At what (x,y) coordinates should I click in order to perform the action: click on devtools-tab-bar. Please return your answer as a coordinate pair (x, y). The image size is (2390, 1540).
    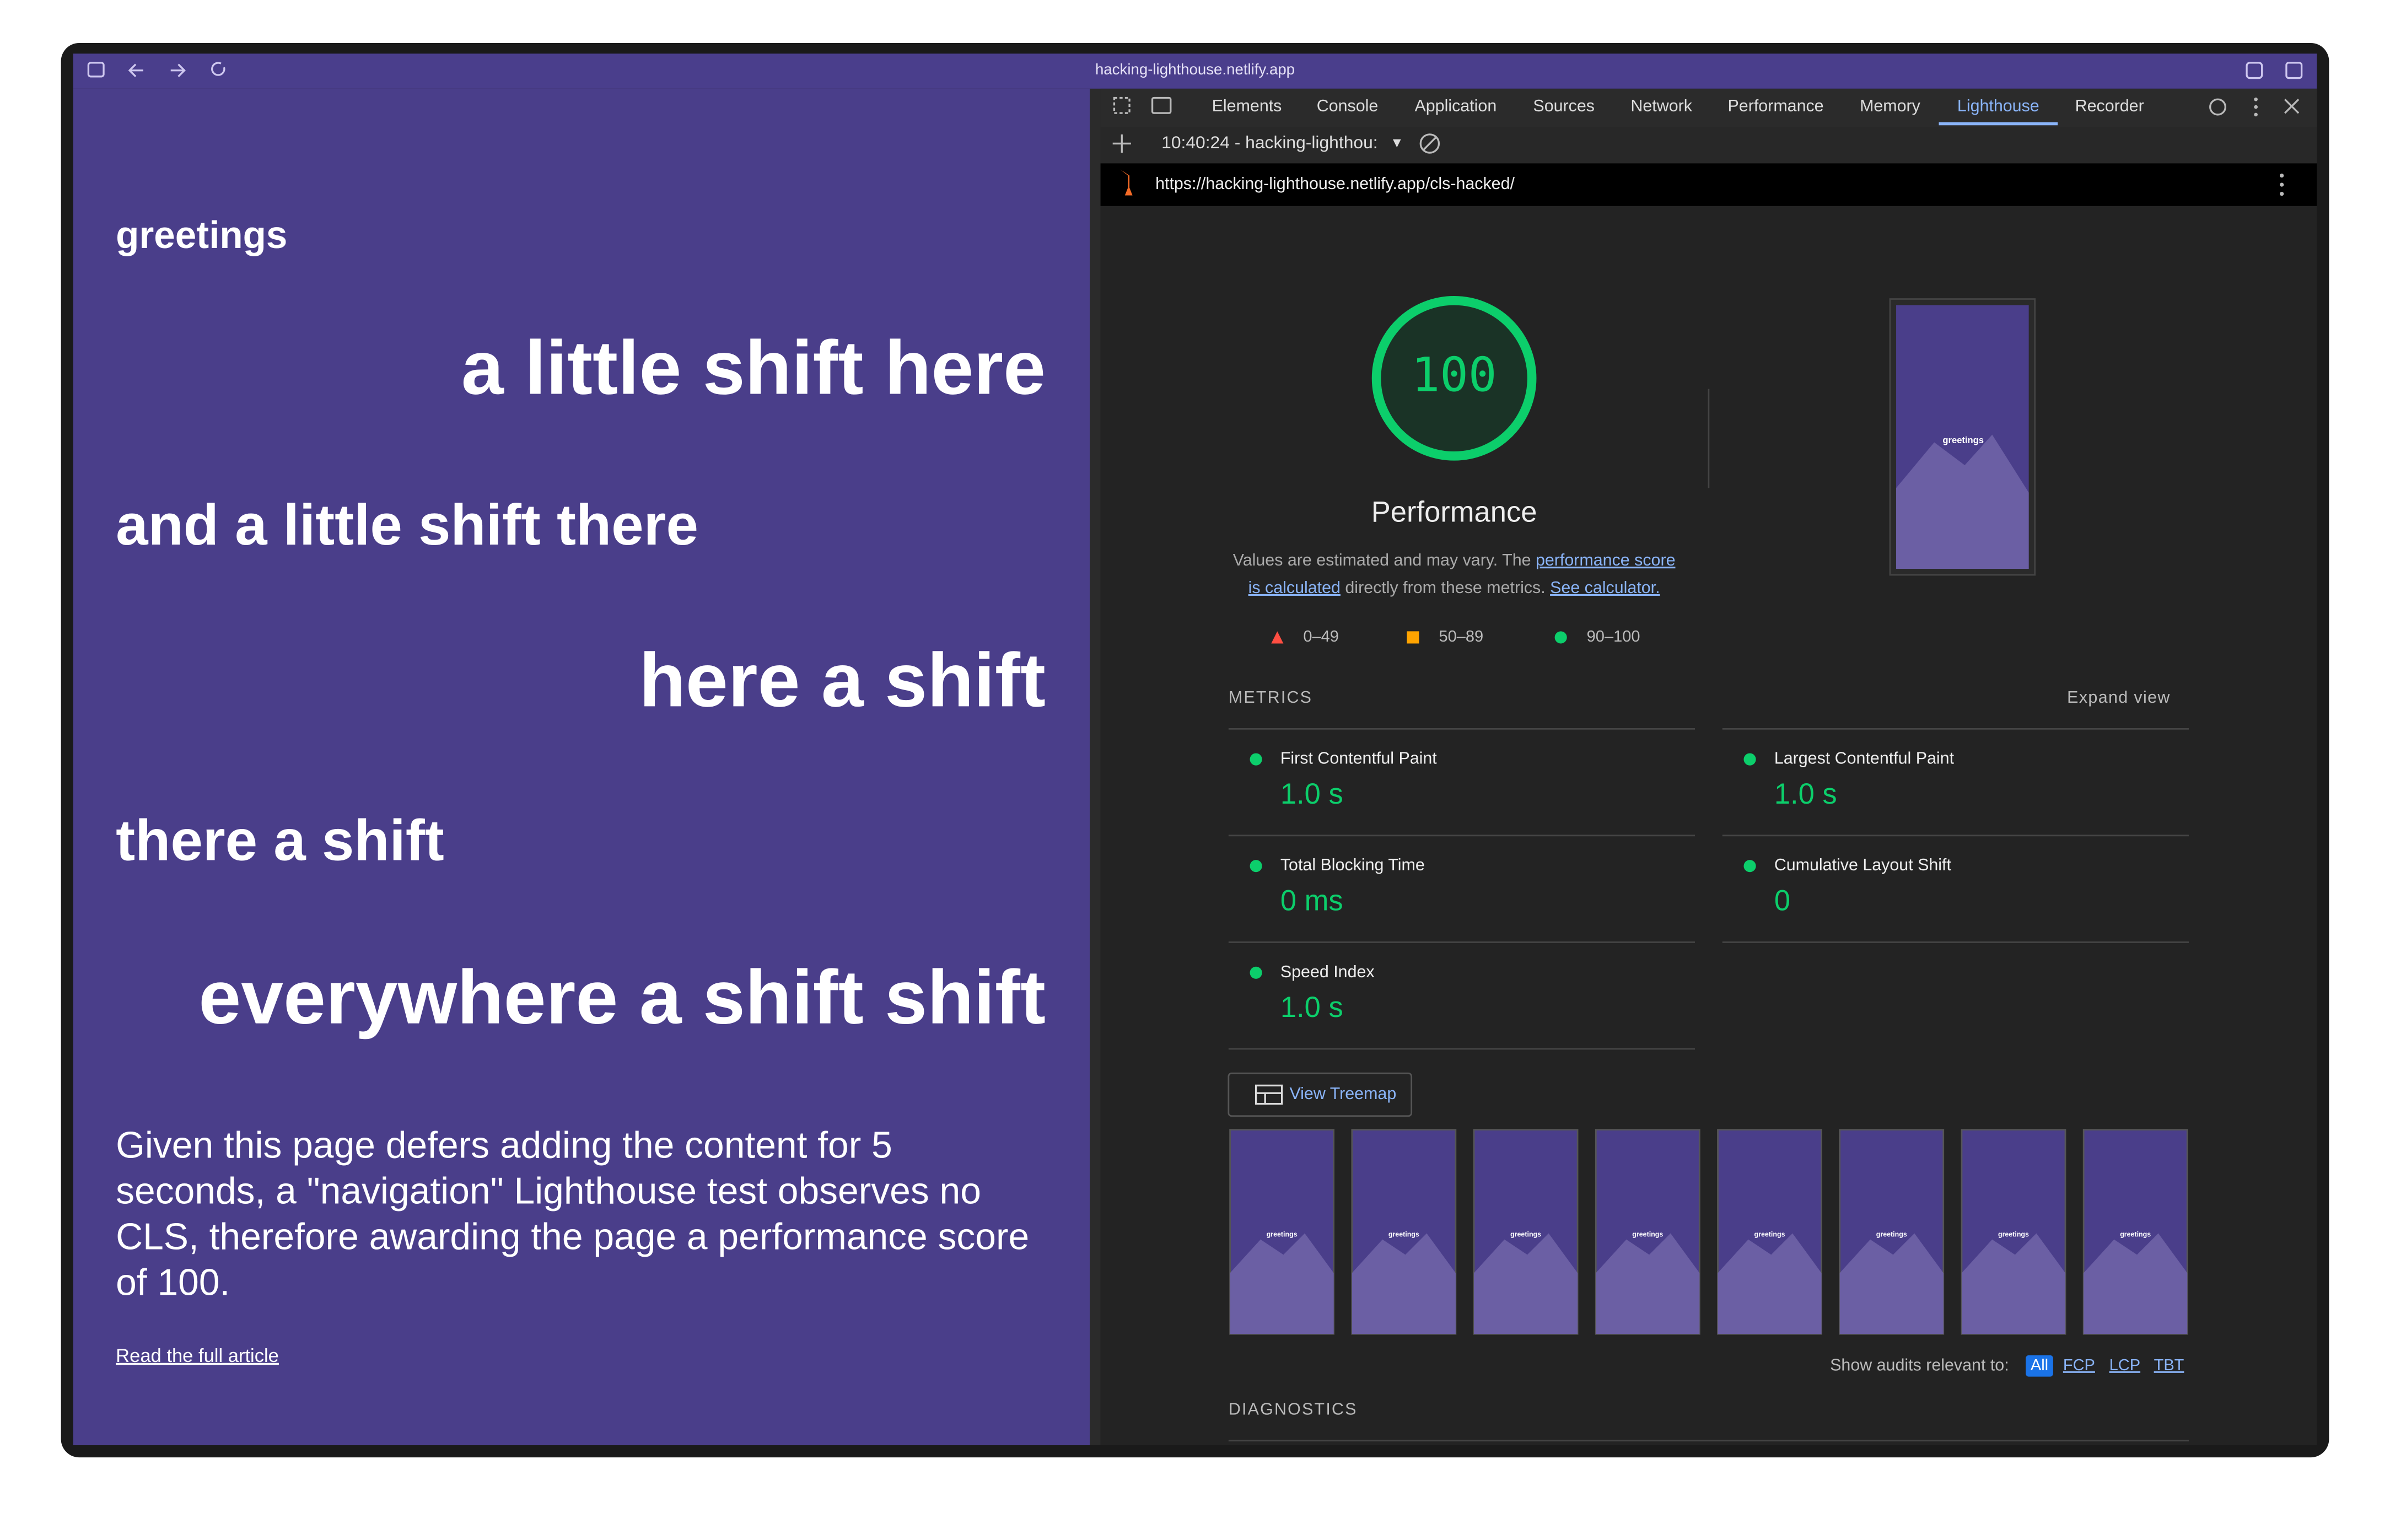
    Looking at the image, I should click on (1708, 107).